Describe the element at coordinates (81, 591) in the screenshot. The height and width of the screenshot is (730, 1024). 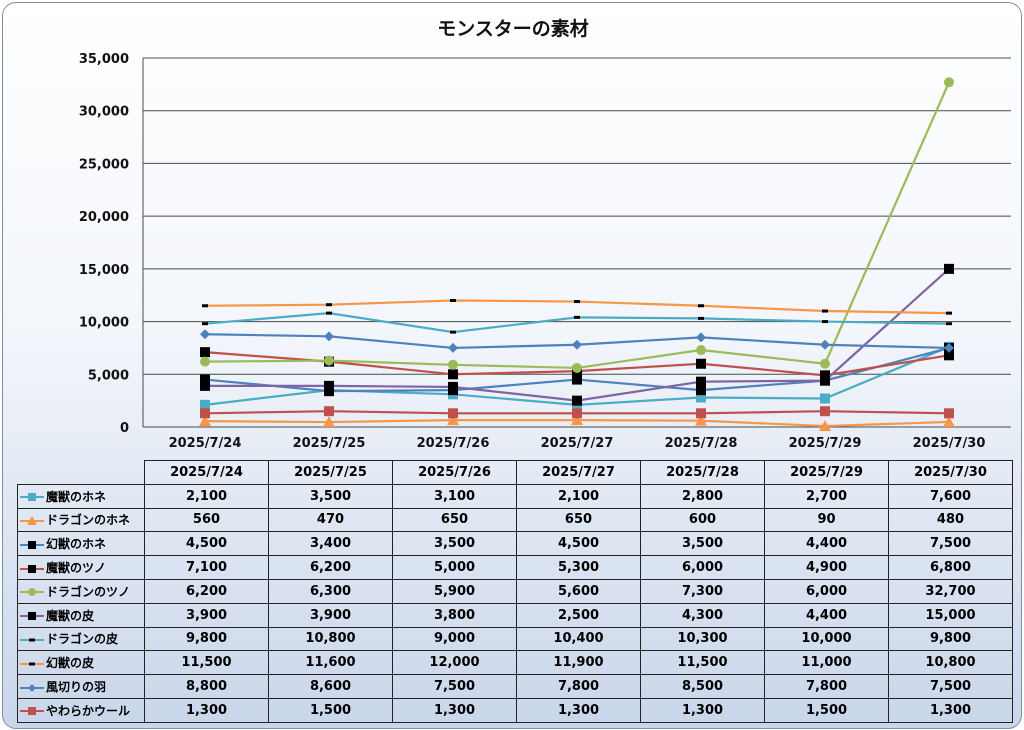
I see `series-label: ドラゴンのツノ` at that location.